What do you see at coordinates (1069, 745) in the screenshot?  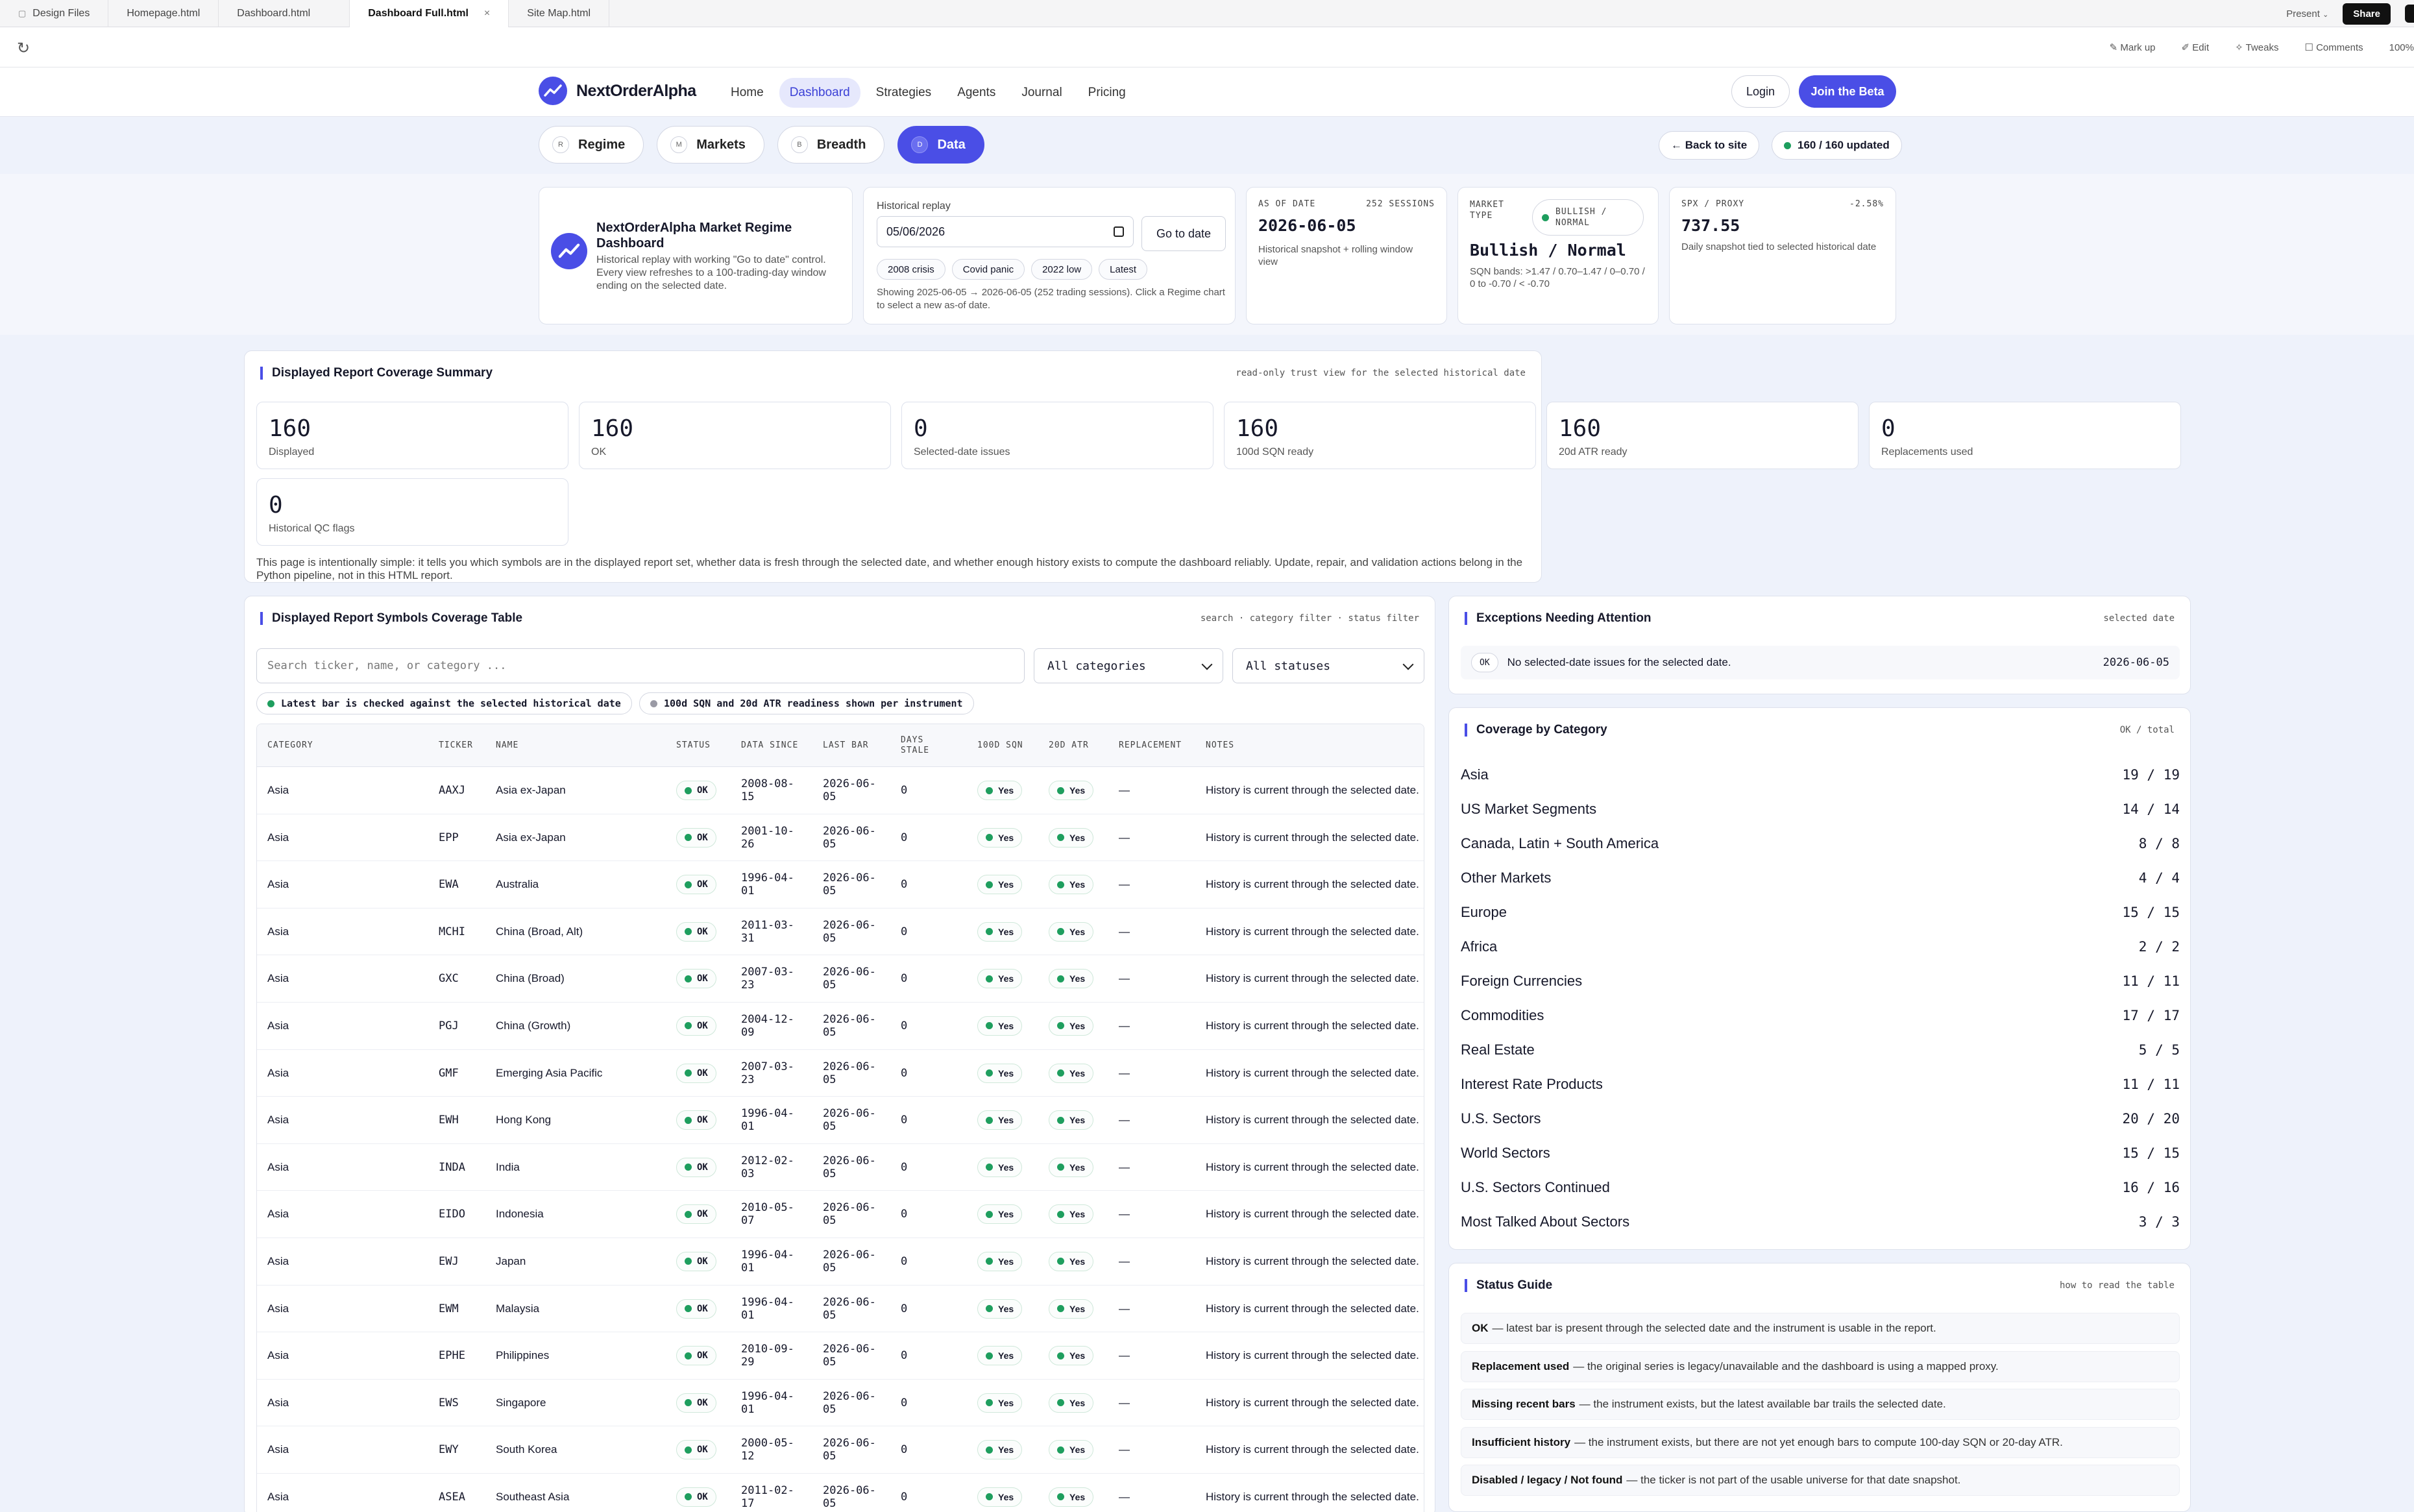 I see `col-atr: 20D ATR` at bounding box center [1069, 745].